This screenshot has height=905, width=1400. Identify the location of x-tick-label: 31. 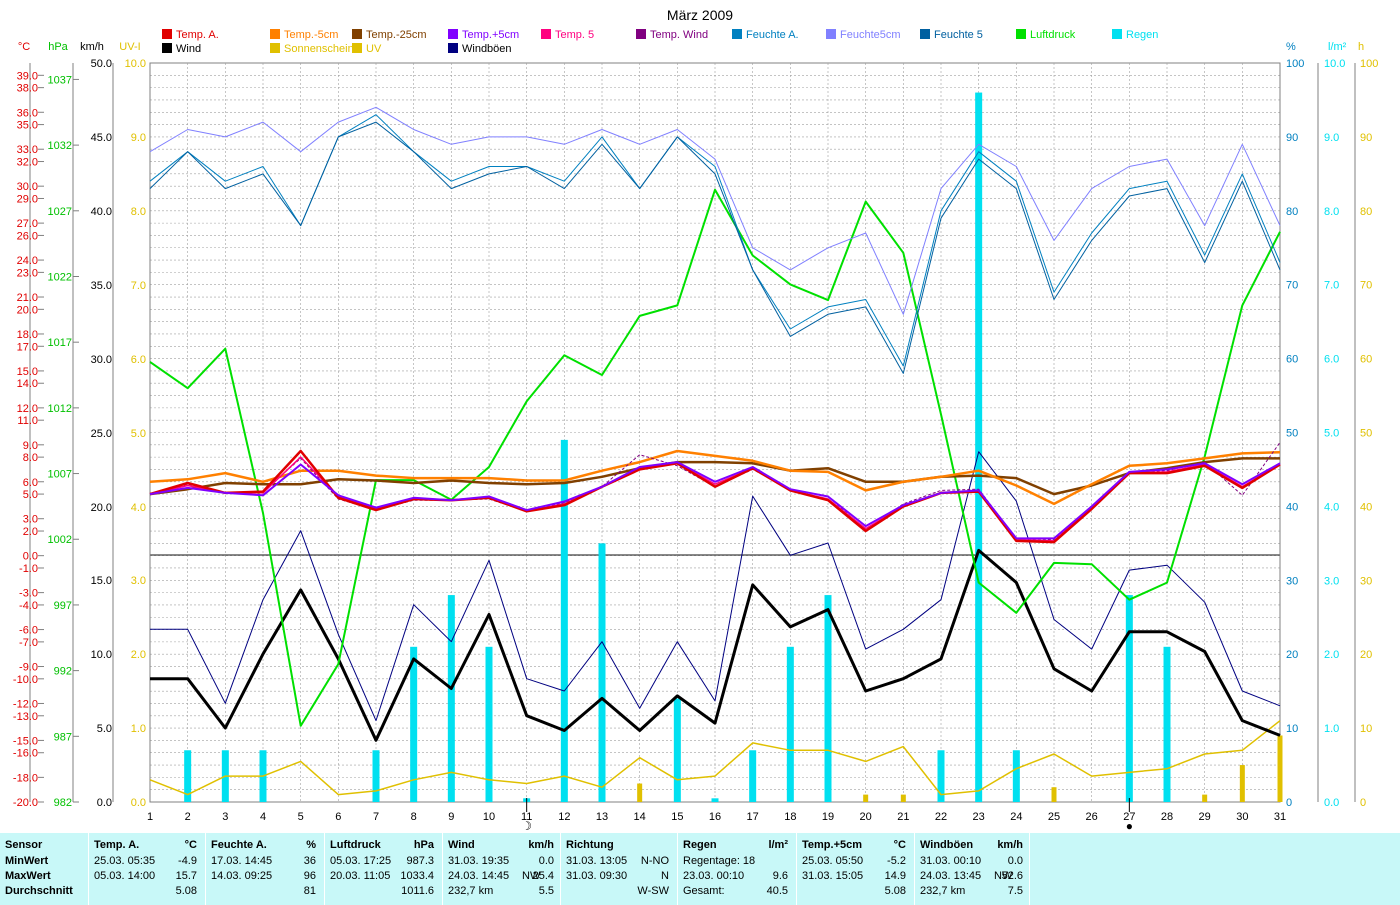
(1280, 817).